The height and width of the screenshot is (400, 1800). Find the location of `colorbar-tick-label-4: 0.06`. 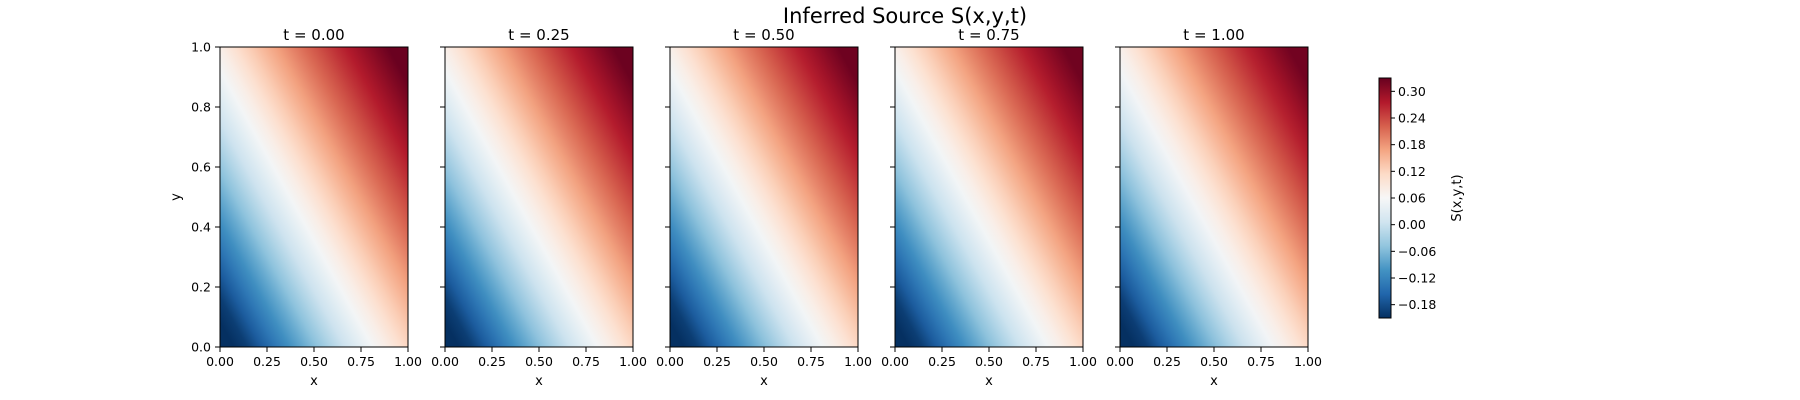

colorbar-tick-label-4: 0.06 is located at coordinates (1412, 198).